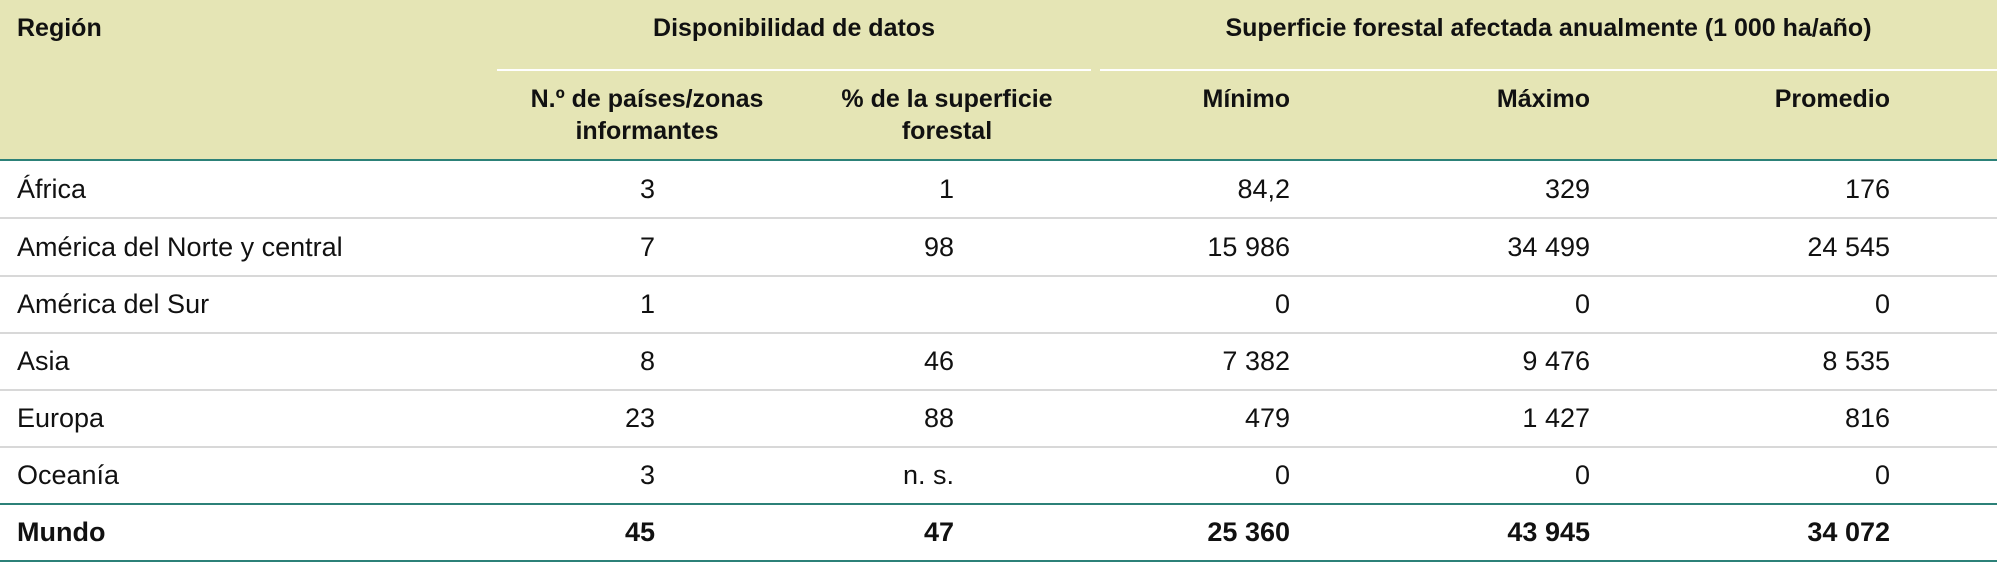 The height and width of the screenshot is (564, 1997). What do you see at coordinates (946, 189) in the screenshot?
I see `cell-forest-pct: 1` at bounding box center [946, 189].